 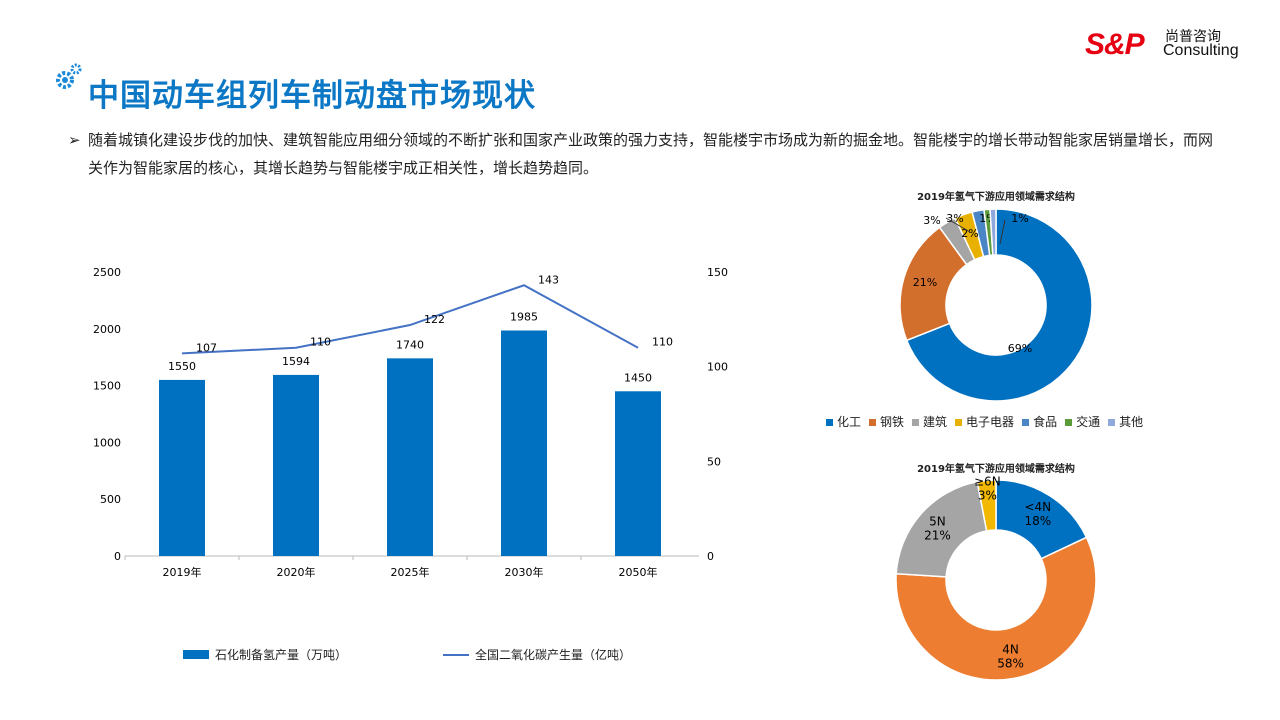 What do you see at coordinates (937, 521) in the screenshot?
I see `donut2-category-label: 5N` at bounding box center [937, 521].